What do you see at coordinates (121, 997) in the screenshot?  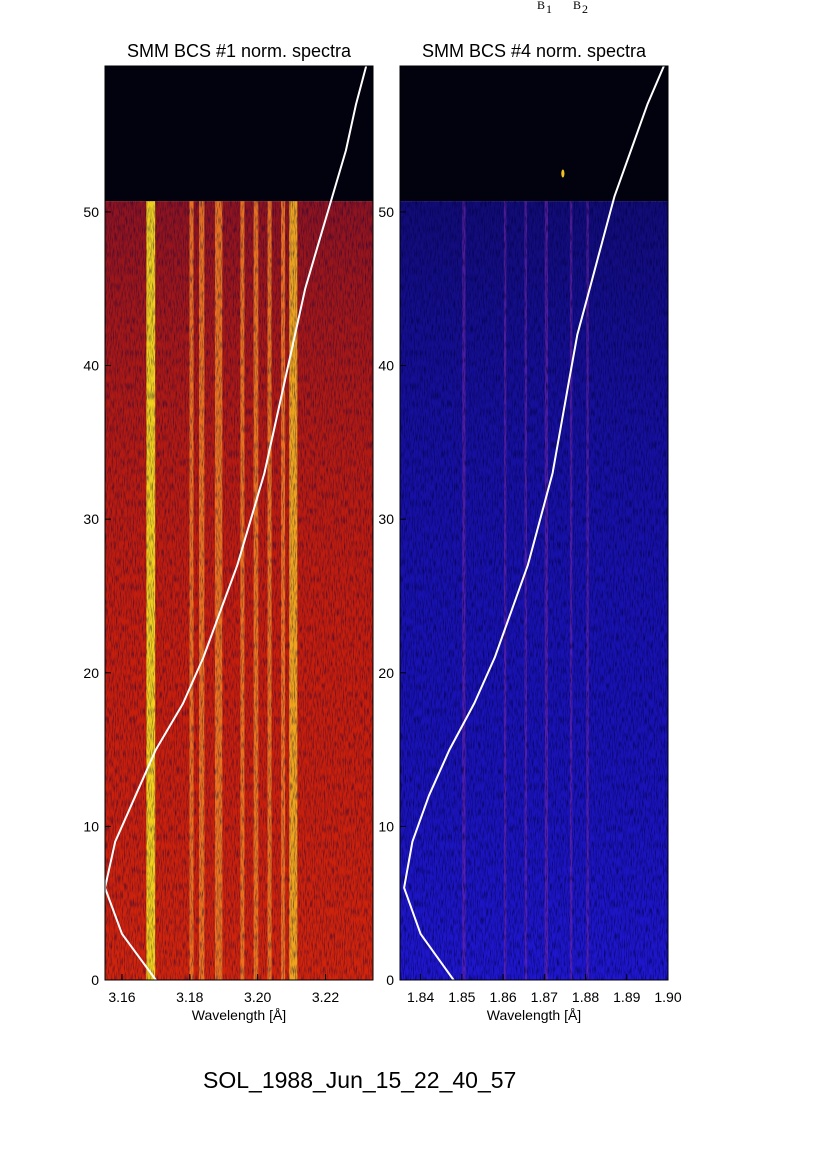 I see `x-tick-label: 3.16` at bounding box center [121, 997].